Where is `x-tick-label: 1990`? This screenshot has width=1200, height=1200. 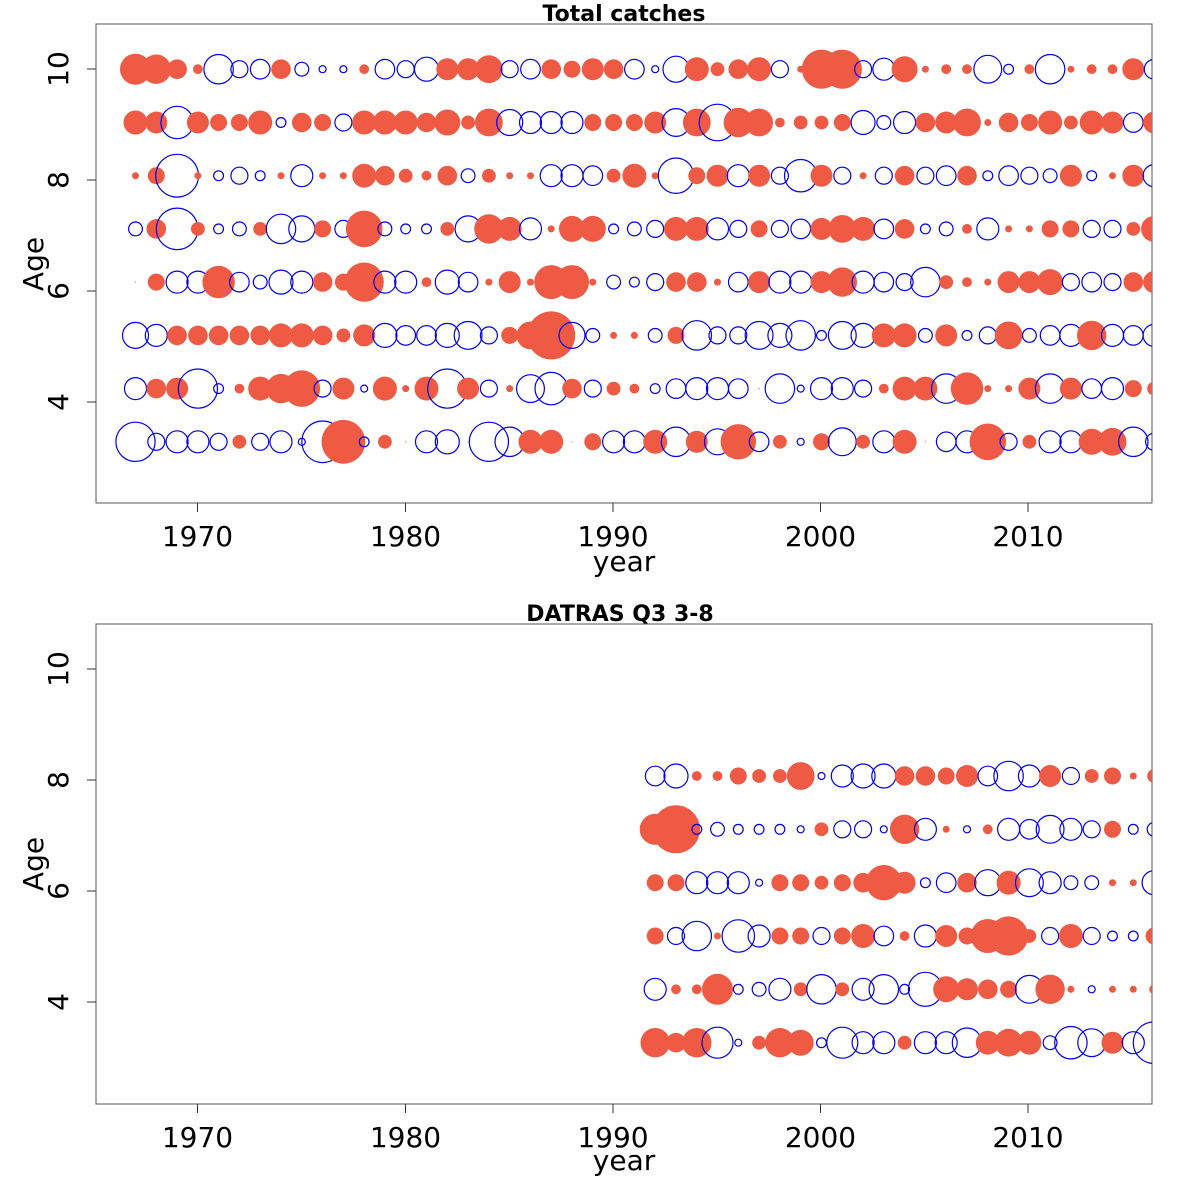 x-tick-label: 1990 is located at coordinates (612, 1137).